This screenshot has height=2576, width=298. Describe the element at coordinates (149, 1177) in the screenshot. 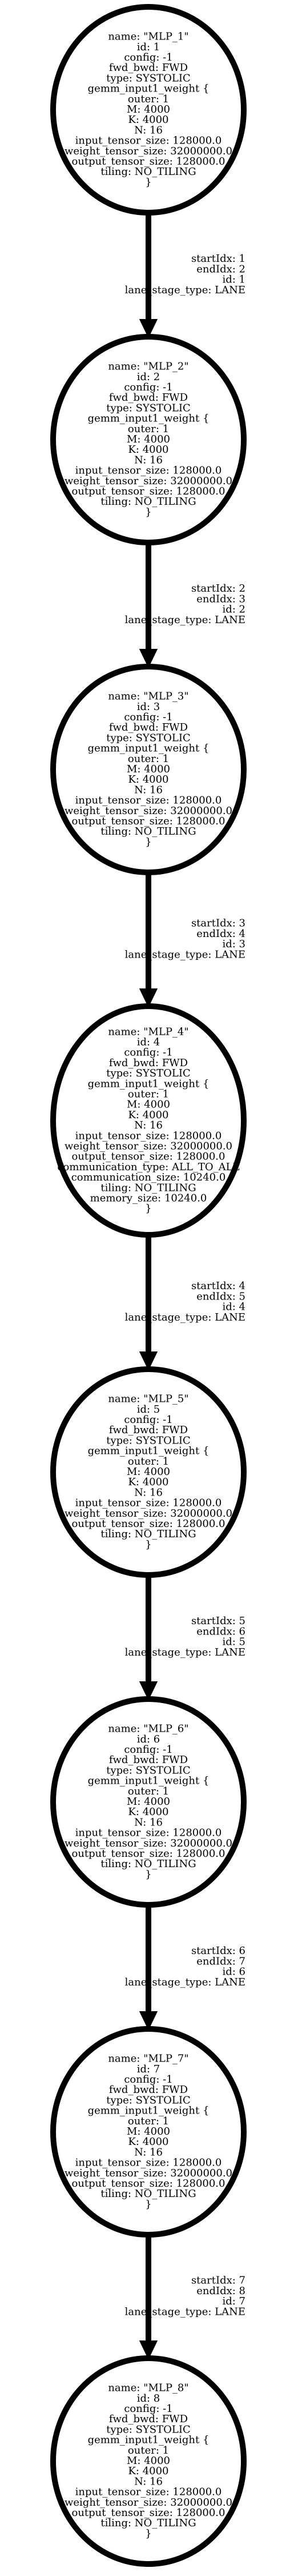

I see `node-label-line: communication_size: 10240.0` at that location.